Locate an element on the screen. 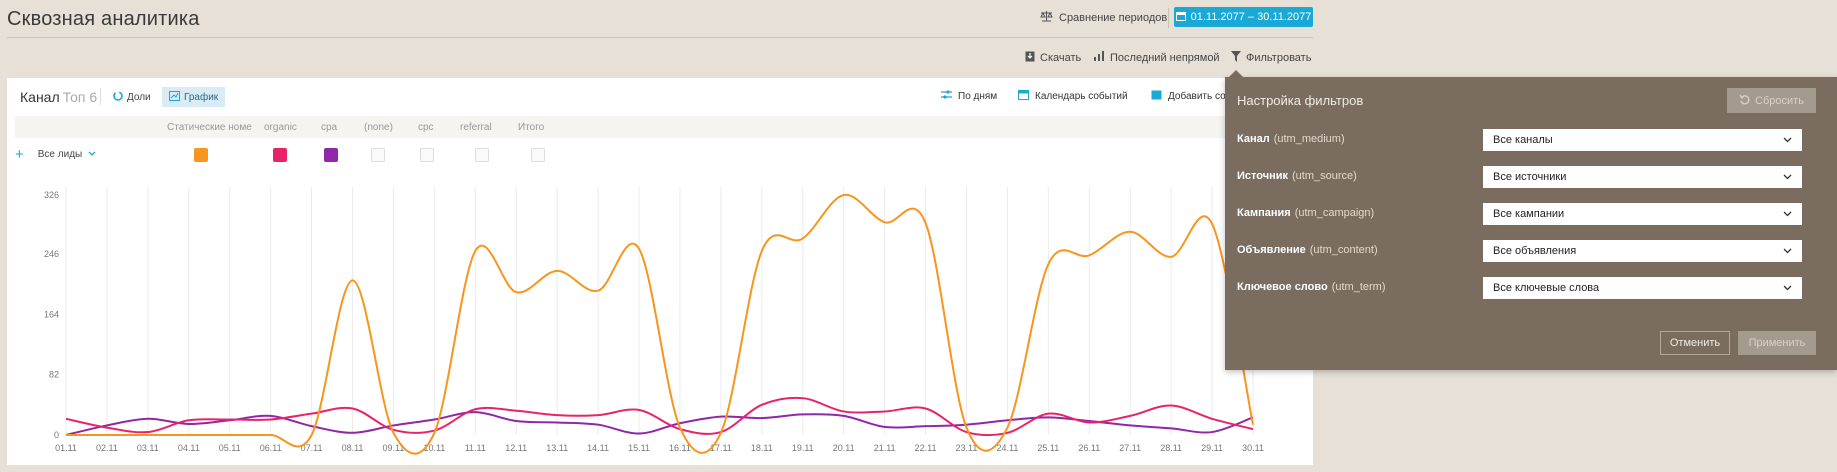  x-tick-label: 20.11 is located at coordinates (844, 448).